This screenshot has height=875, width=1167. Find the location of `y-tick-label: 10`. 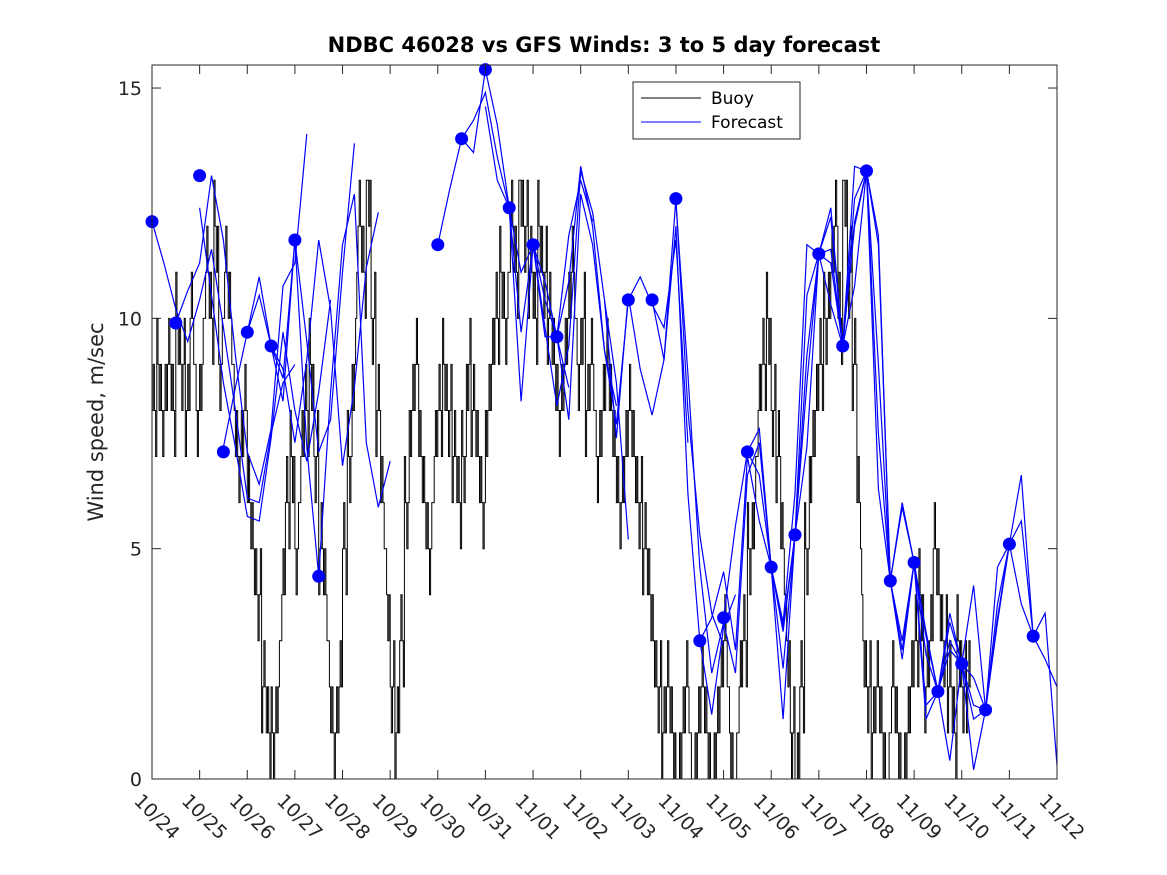

y-tick-label: 10 is located at coordinates (130, 319).